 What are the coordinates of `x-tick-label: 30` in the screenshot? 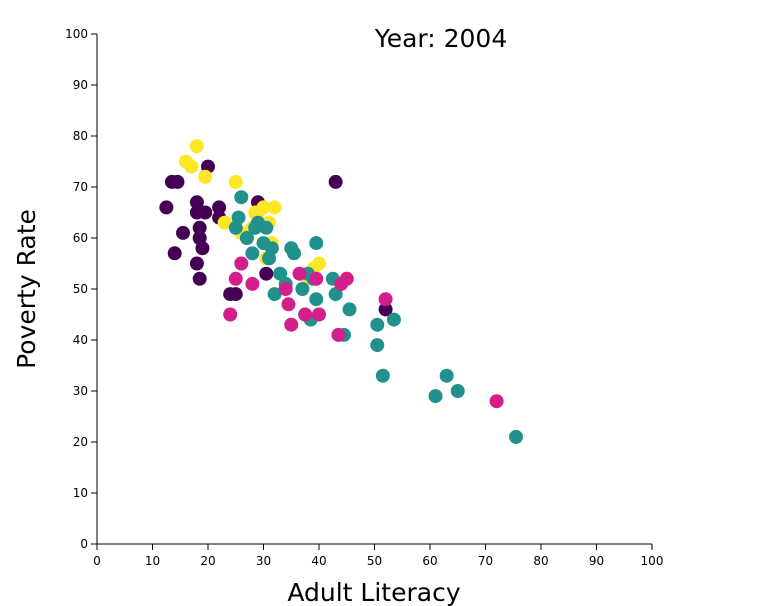 It's located at (263, 561).